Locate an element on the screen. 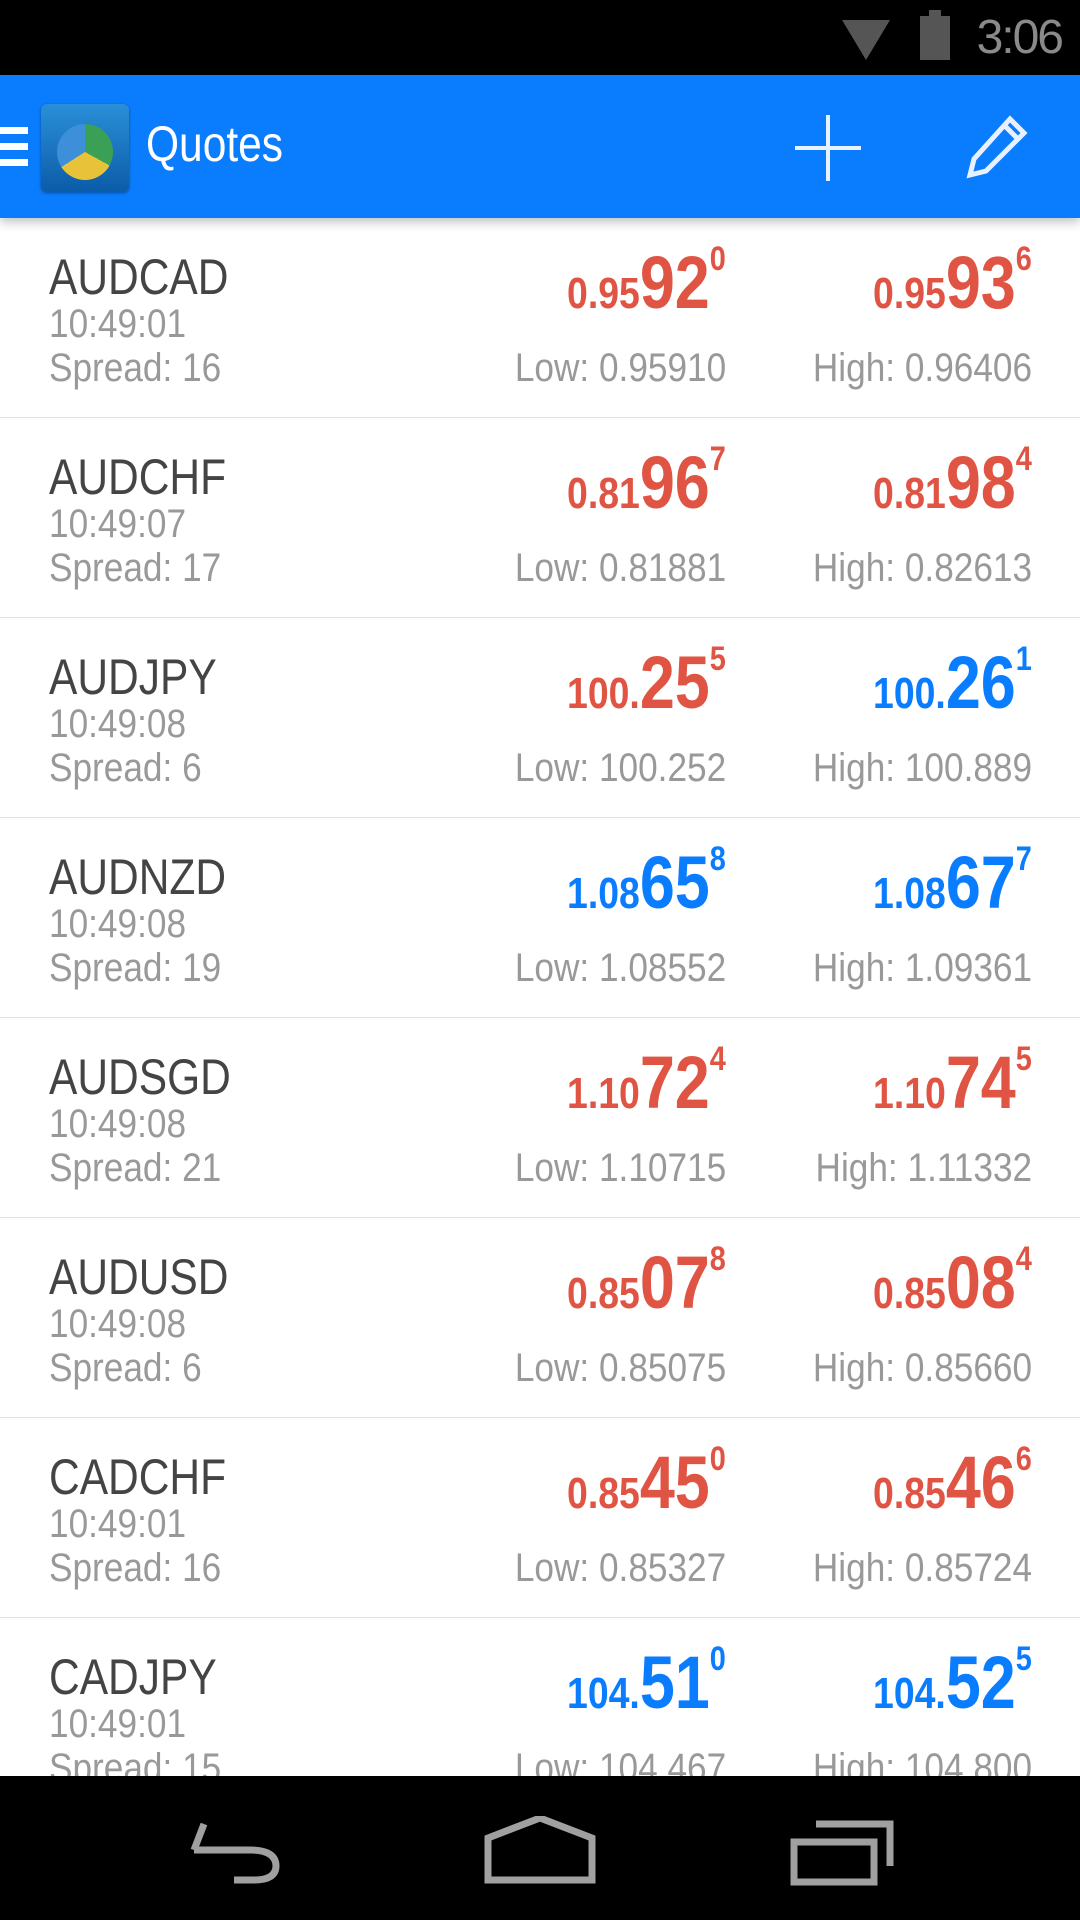 The width and height of the screenshot is (1080, 1920). ask-price: 1.10745 is located at coordinates (952, 1082).